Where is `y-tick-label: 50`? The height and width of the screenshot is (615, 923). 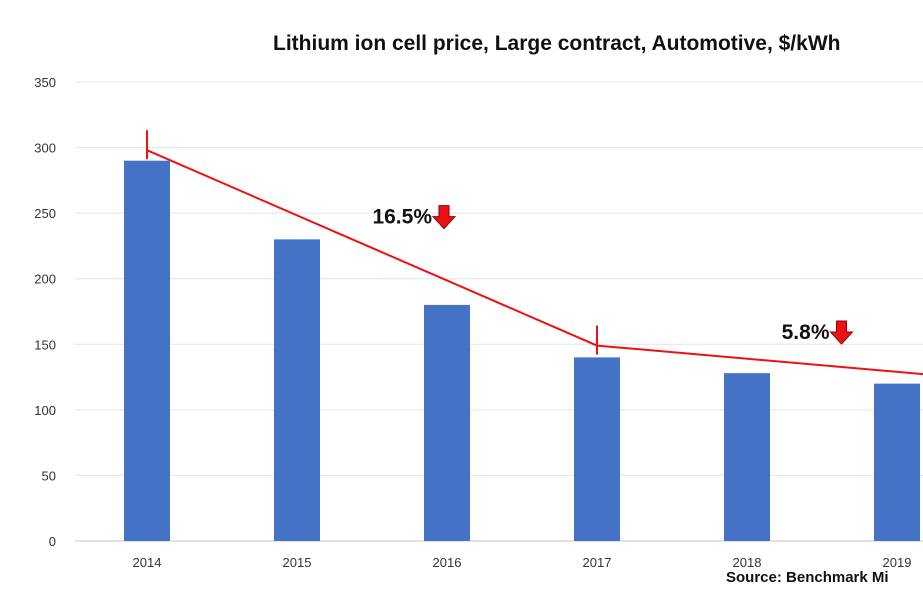 y-tick-label: 50 is located at coordinates (49, 475).